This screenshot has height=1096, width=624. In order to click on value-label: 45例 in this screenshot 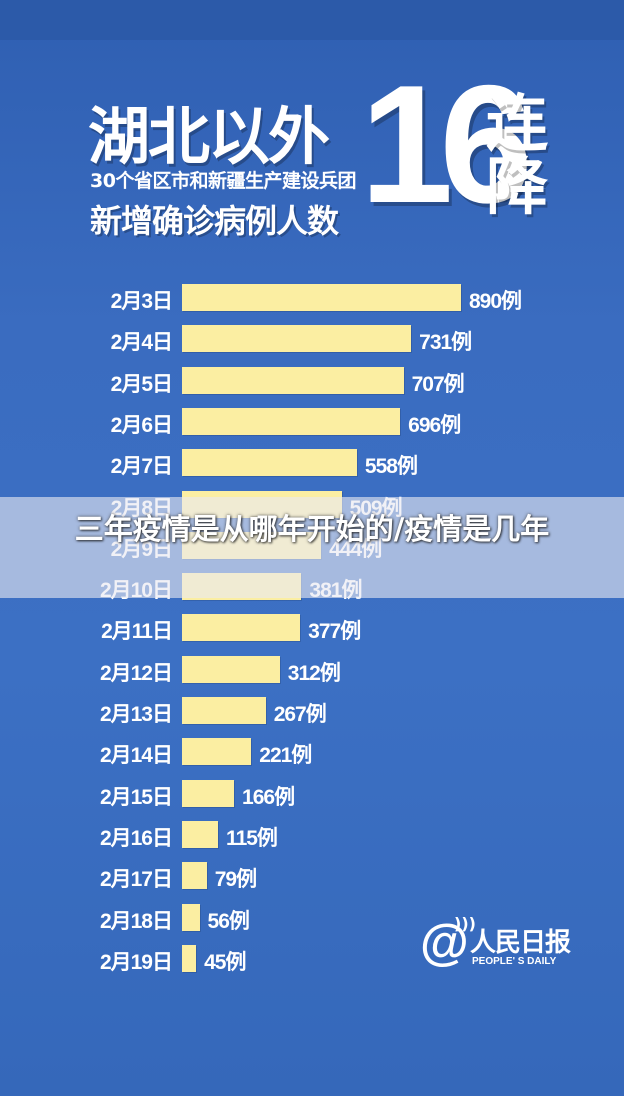, I will do `click(225, 962)`.